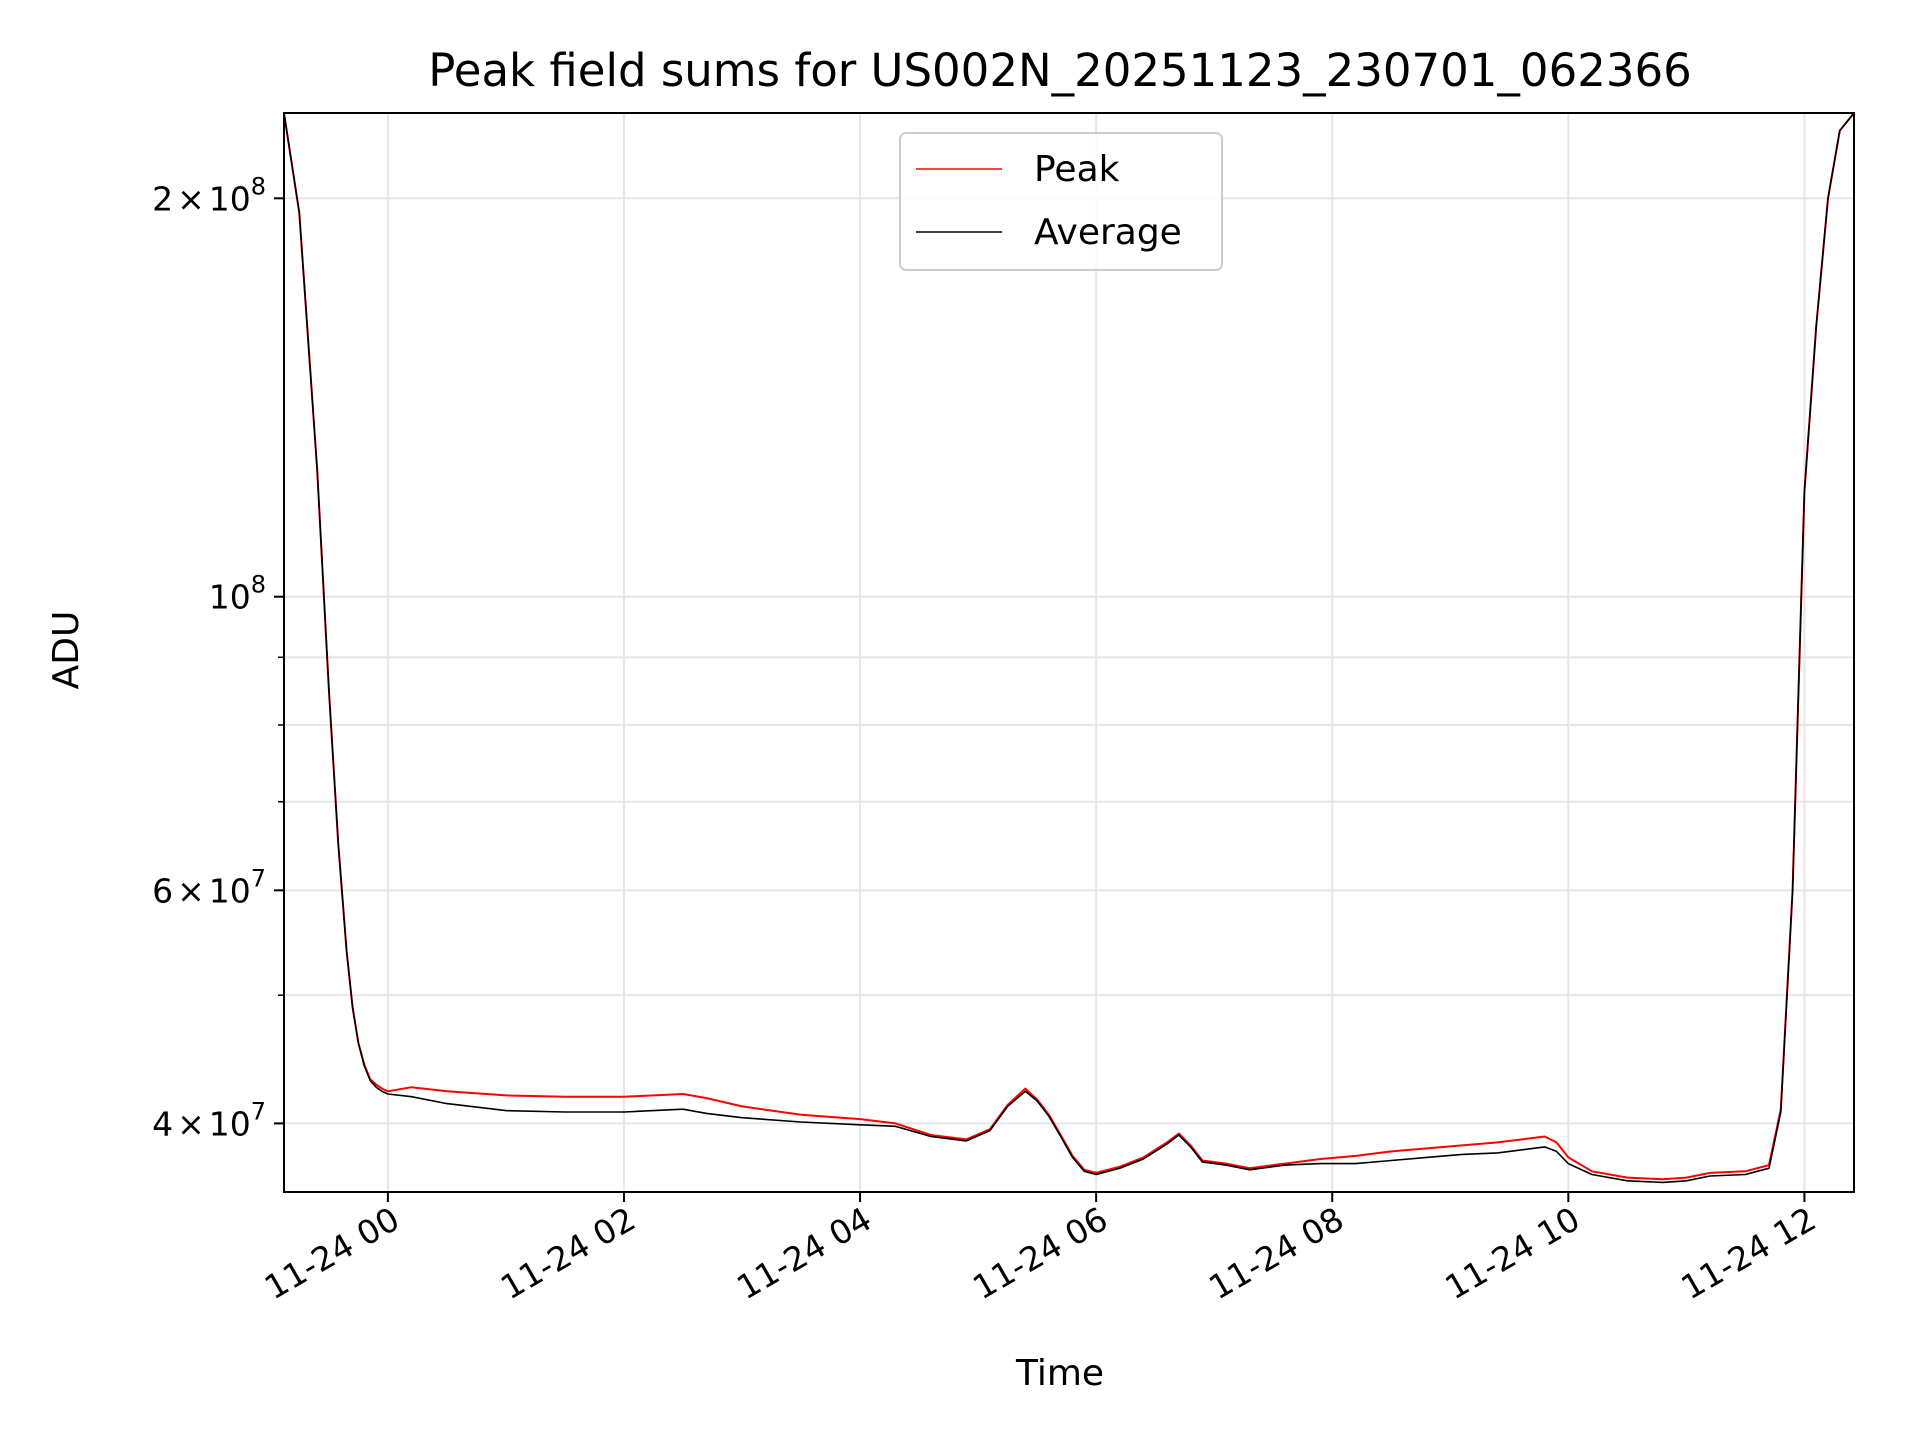  What do you see at coordinates (162, 1123) in the screenshot?
I see `y-tick-mantissa: 4` at bounding box center [162, 1123].